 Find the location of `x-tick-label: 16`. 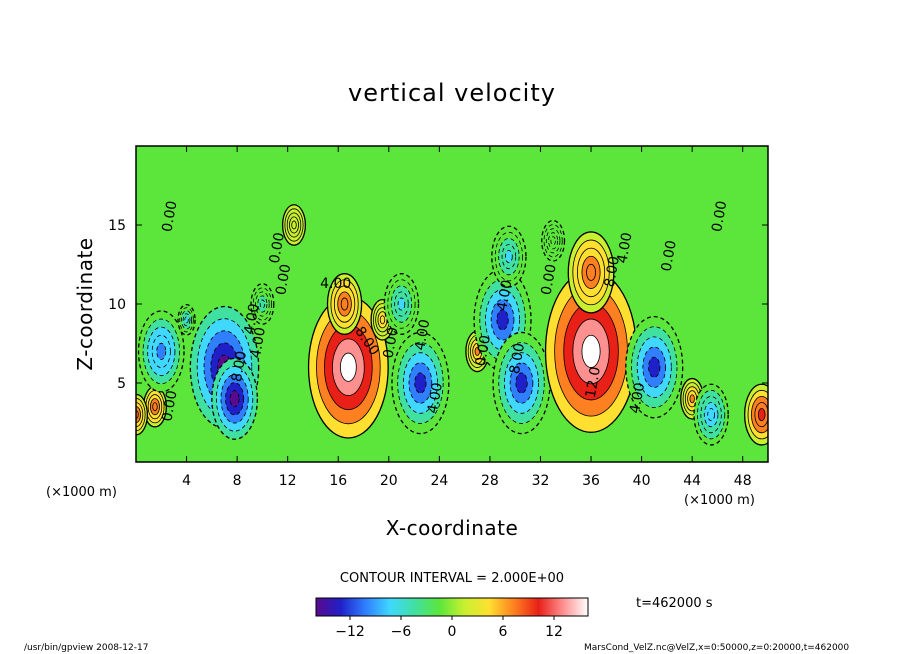

x-tick-label: 16 is located at coordinates (338, 481).